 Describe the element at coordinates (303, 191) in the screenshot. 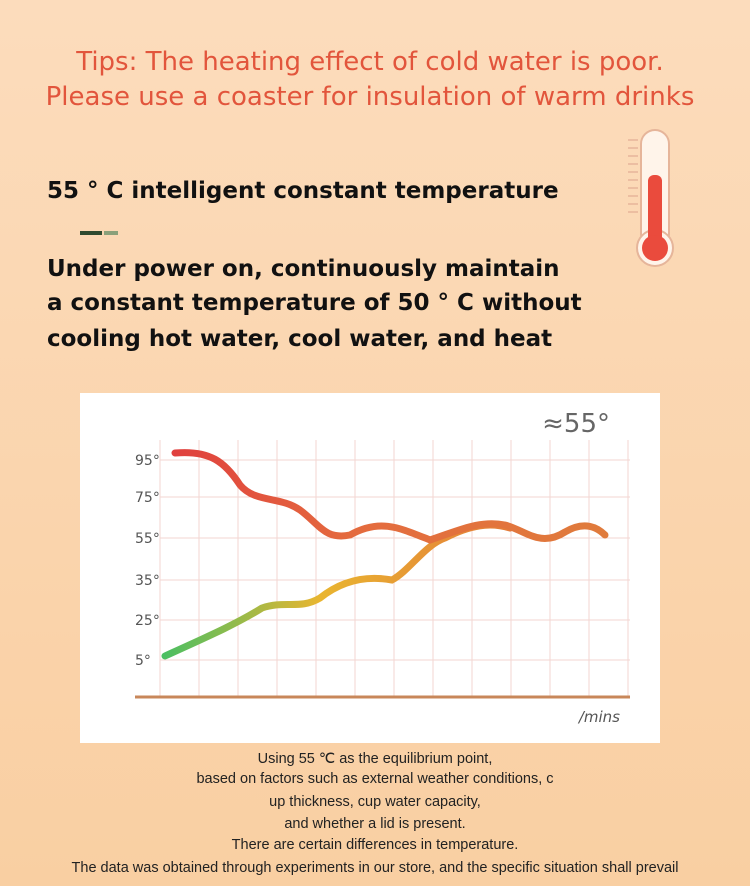

I see `heading: 55 ° C intelligent constant temperature` at that location.